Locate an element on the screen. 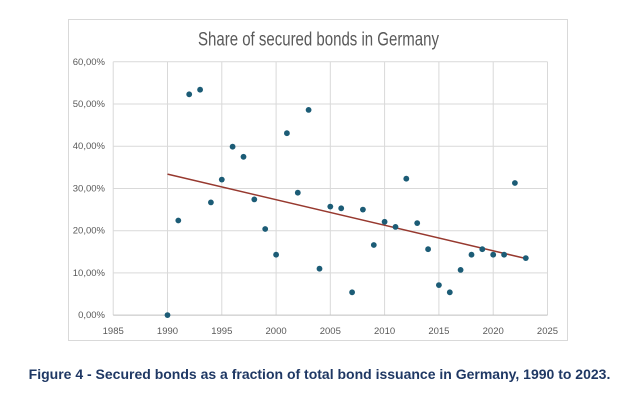 The width and height of the screenshot is (642, 414). svg-text: 0,00% is located at coordinates (91, 315).